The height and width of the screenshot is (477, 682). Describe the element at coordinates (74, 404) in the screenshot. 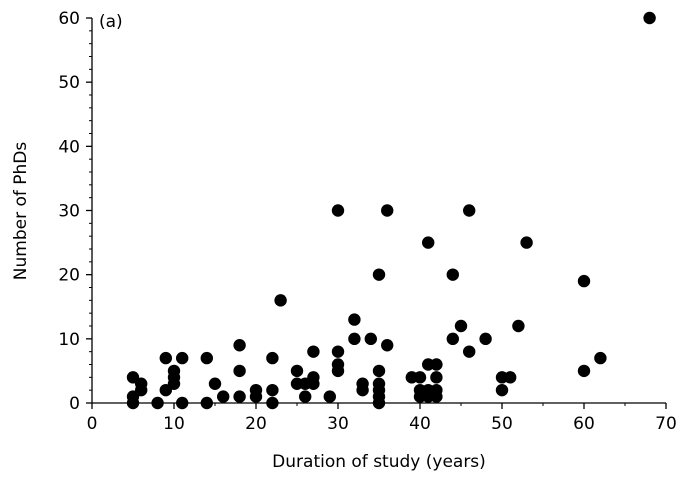

I see `y-tick-label: 0` at that location.